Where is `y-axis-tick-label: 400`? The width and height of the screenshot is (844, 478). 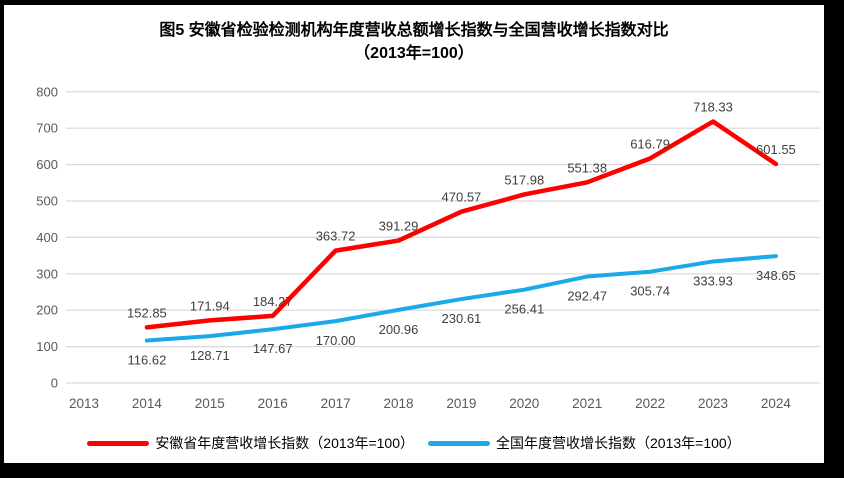 y-axis-tick-label: 400 is located at coordinates (47, 237).